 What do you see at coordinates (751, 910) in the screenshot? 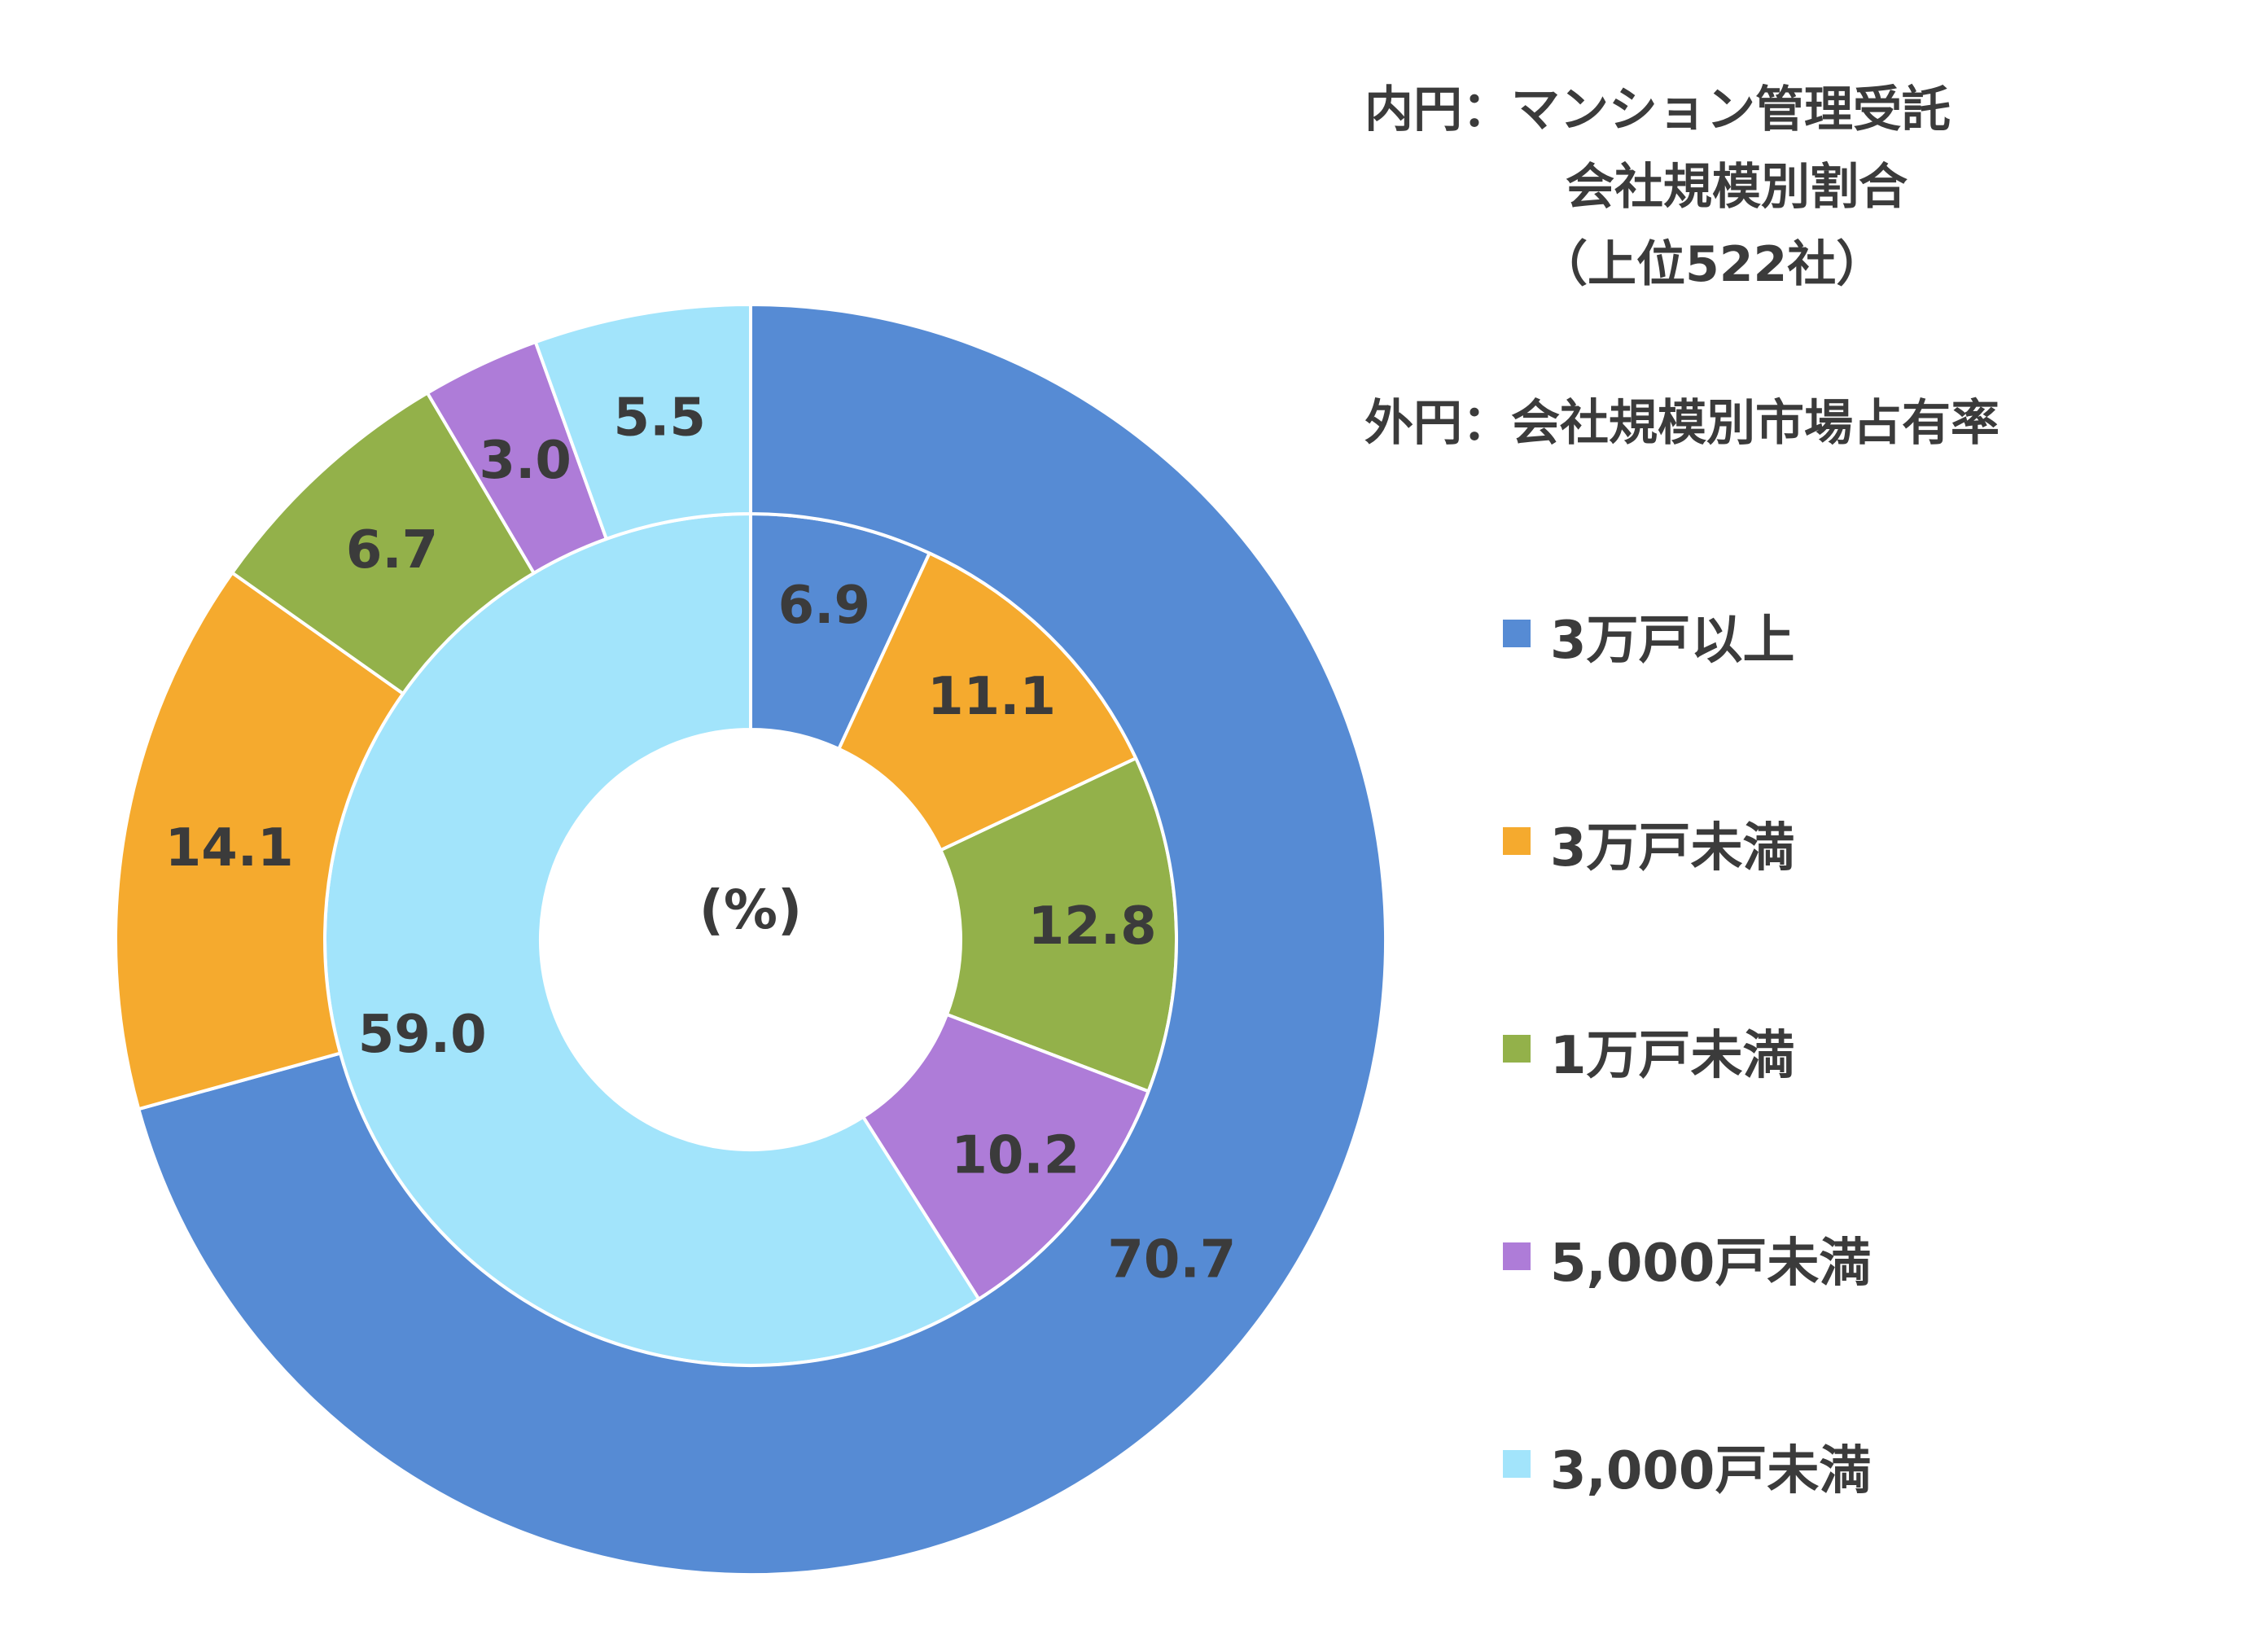
I see `unit-label: (%)` at bounding box center [751, 910].